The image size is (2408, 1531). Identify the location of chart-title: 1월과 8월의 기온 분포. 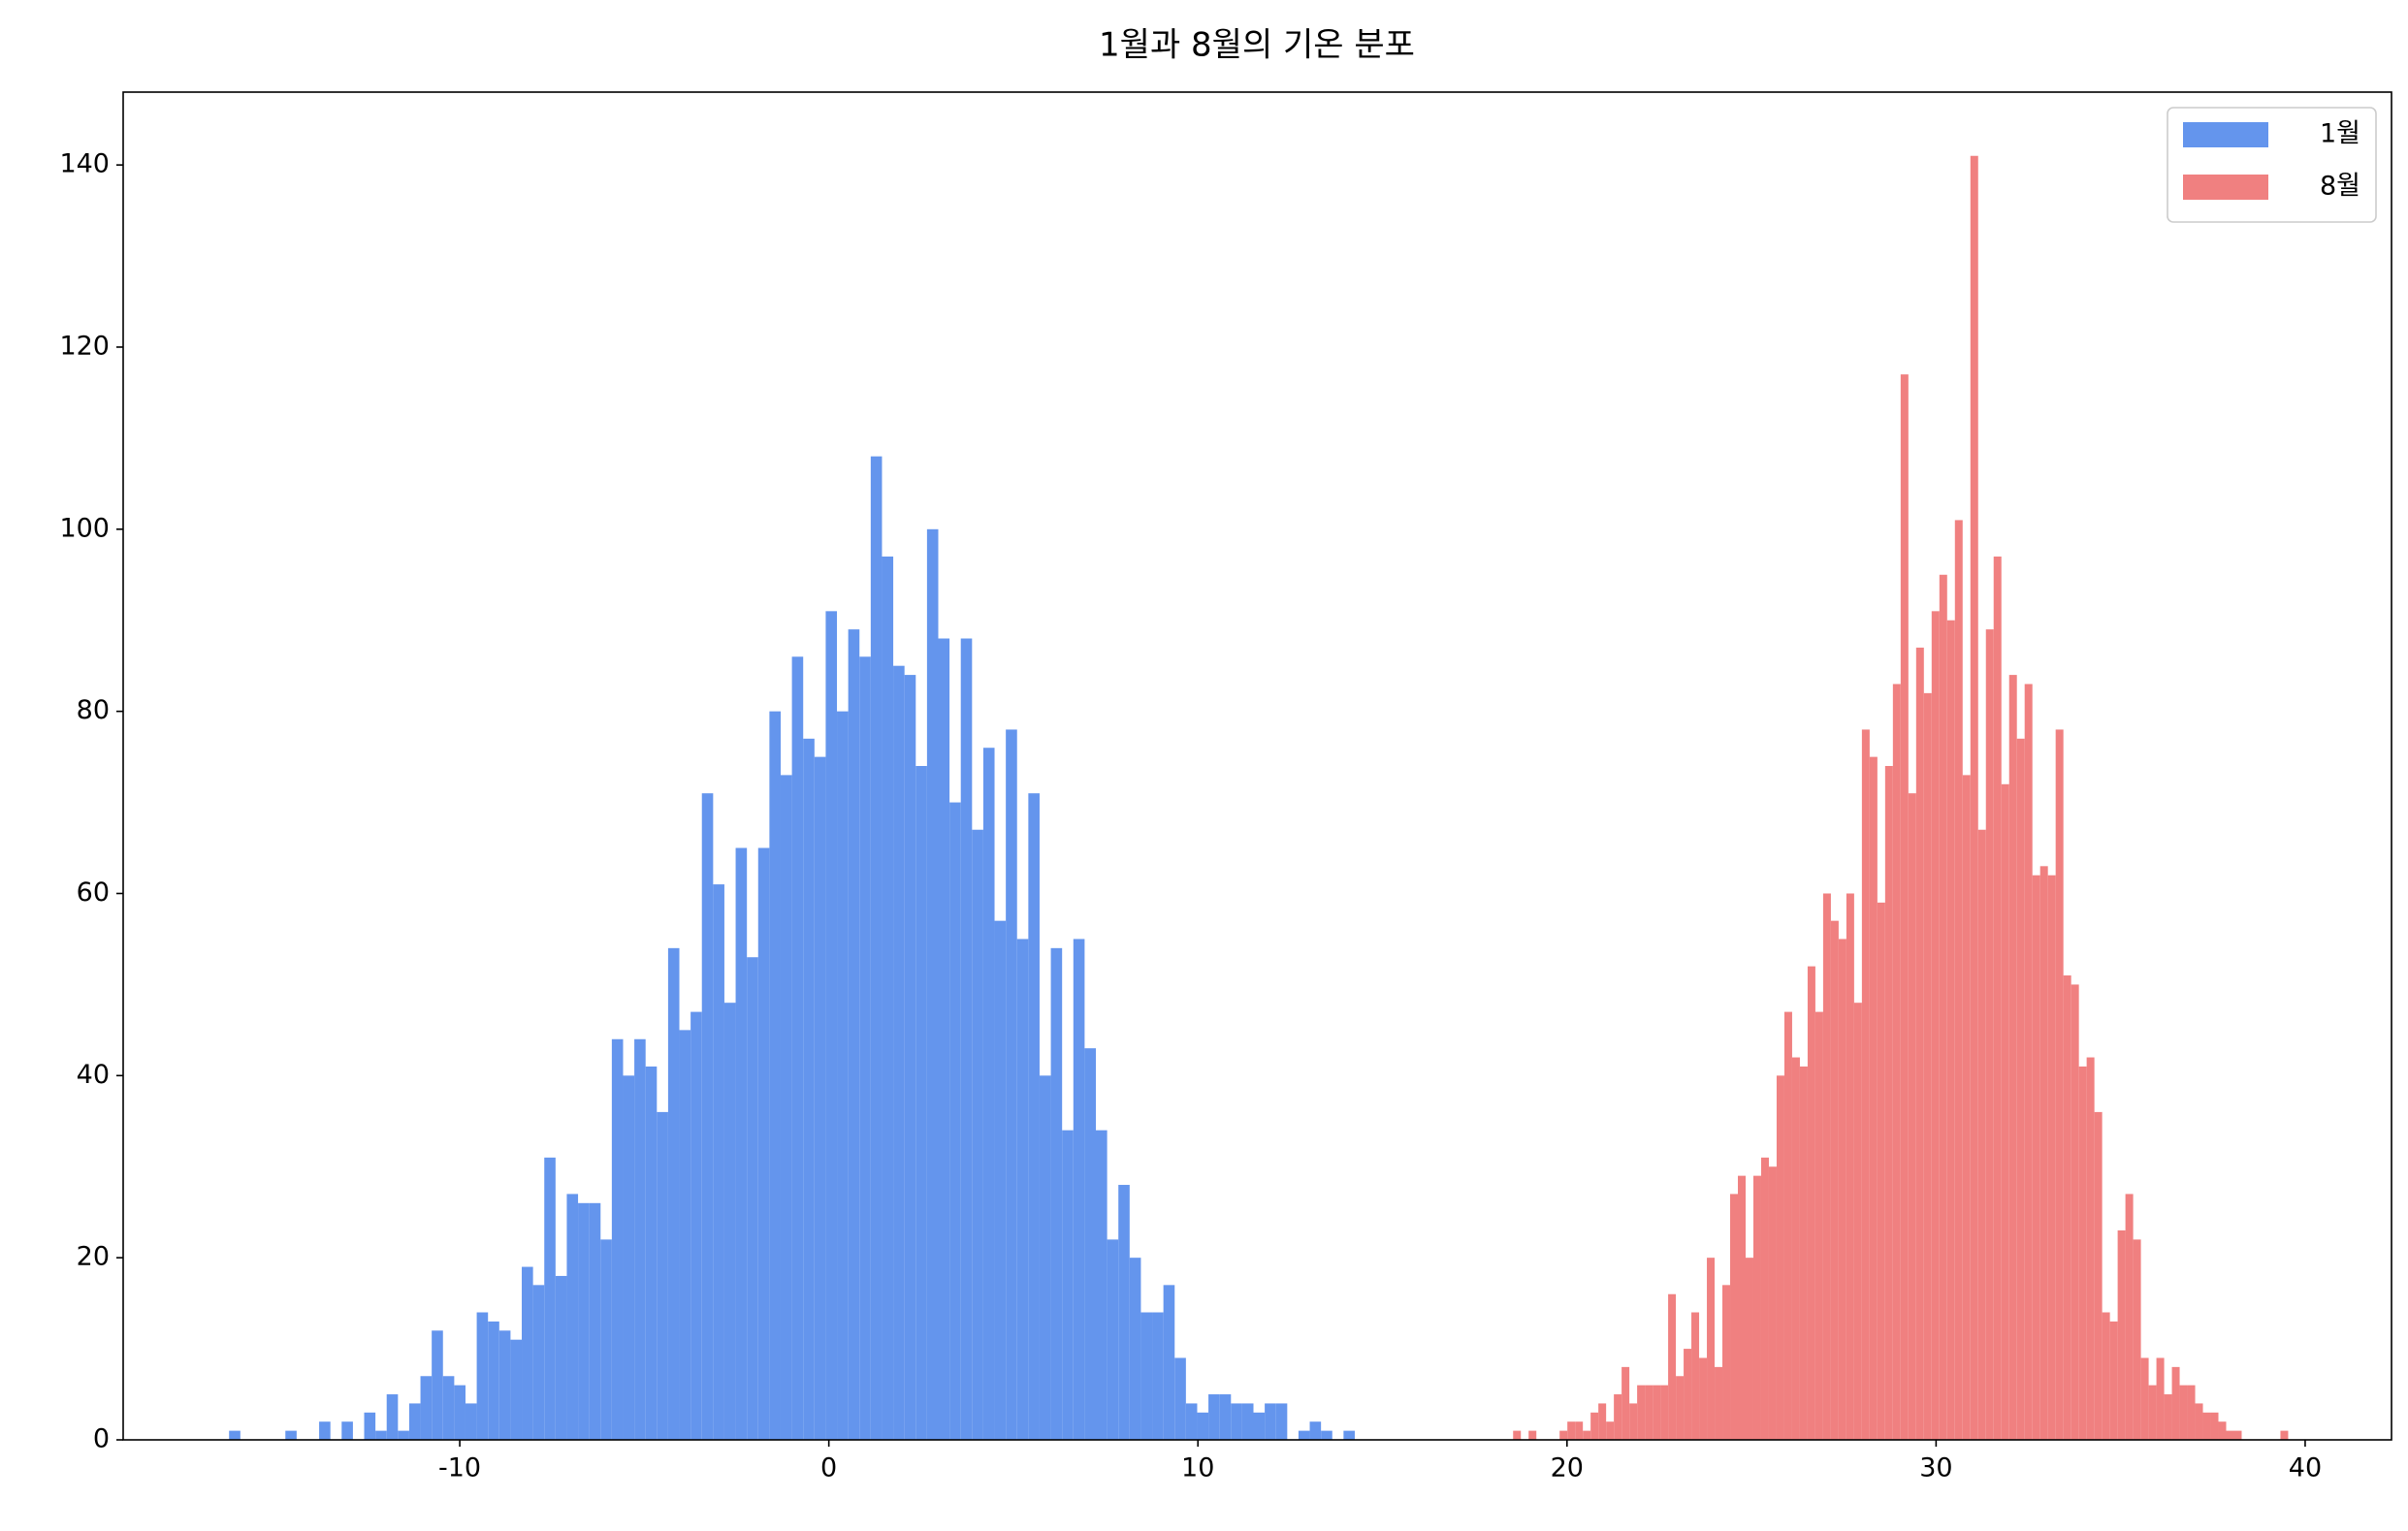
(1257, 45).